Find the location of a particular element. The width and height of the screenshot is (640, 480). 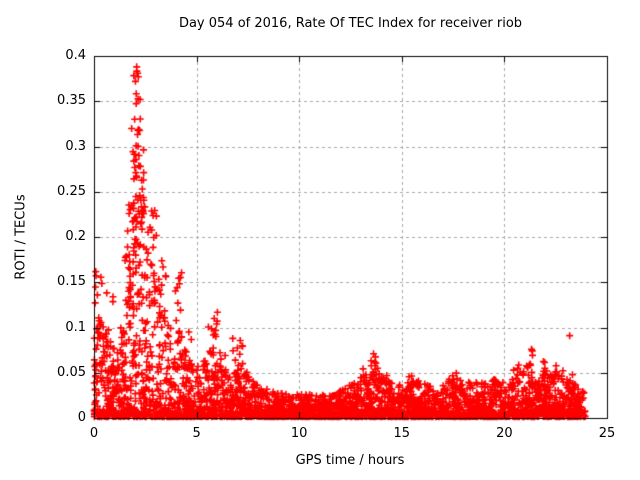

y-tick-label: 0.4 is located at coordinates (75, 55).